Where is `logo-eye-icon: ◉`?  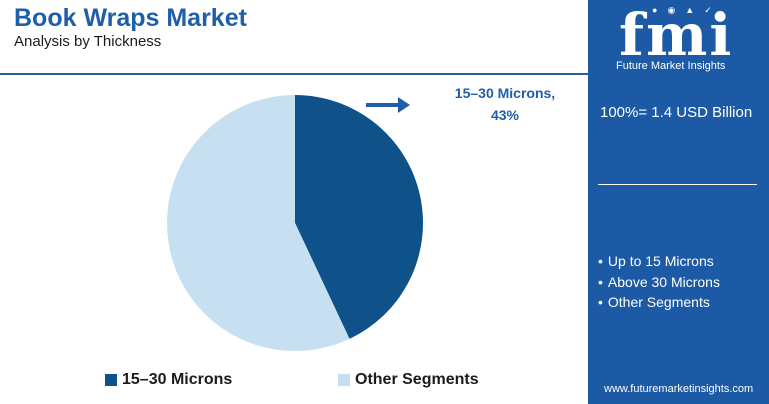
logo-eye-icon: ◉ is located at coordinates (671, 10).